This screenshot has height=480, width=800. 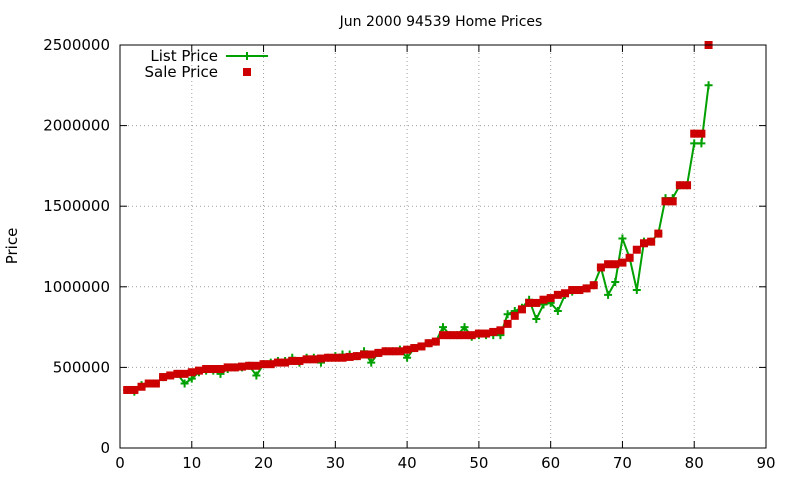 I want to click on legend-marker-sale-price, so click(x=247, y=72).